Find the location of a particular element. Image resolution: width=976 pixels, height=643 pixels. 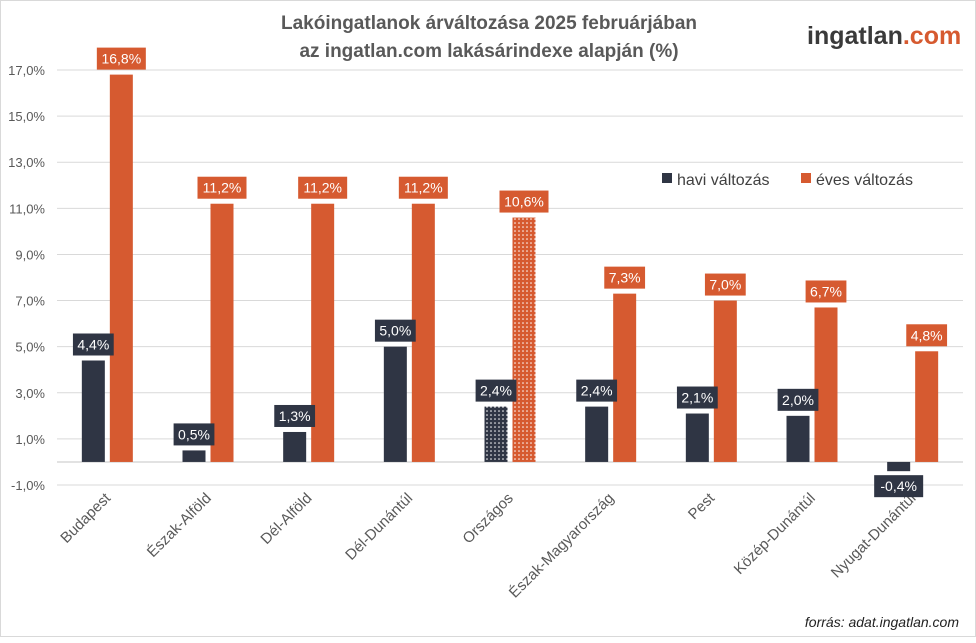

data-label: 7,3% is located at coordinates (625, 278).